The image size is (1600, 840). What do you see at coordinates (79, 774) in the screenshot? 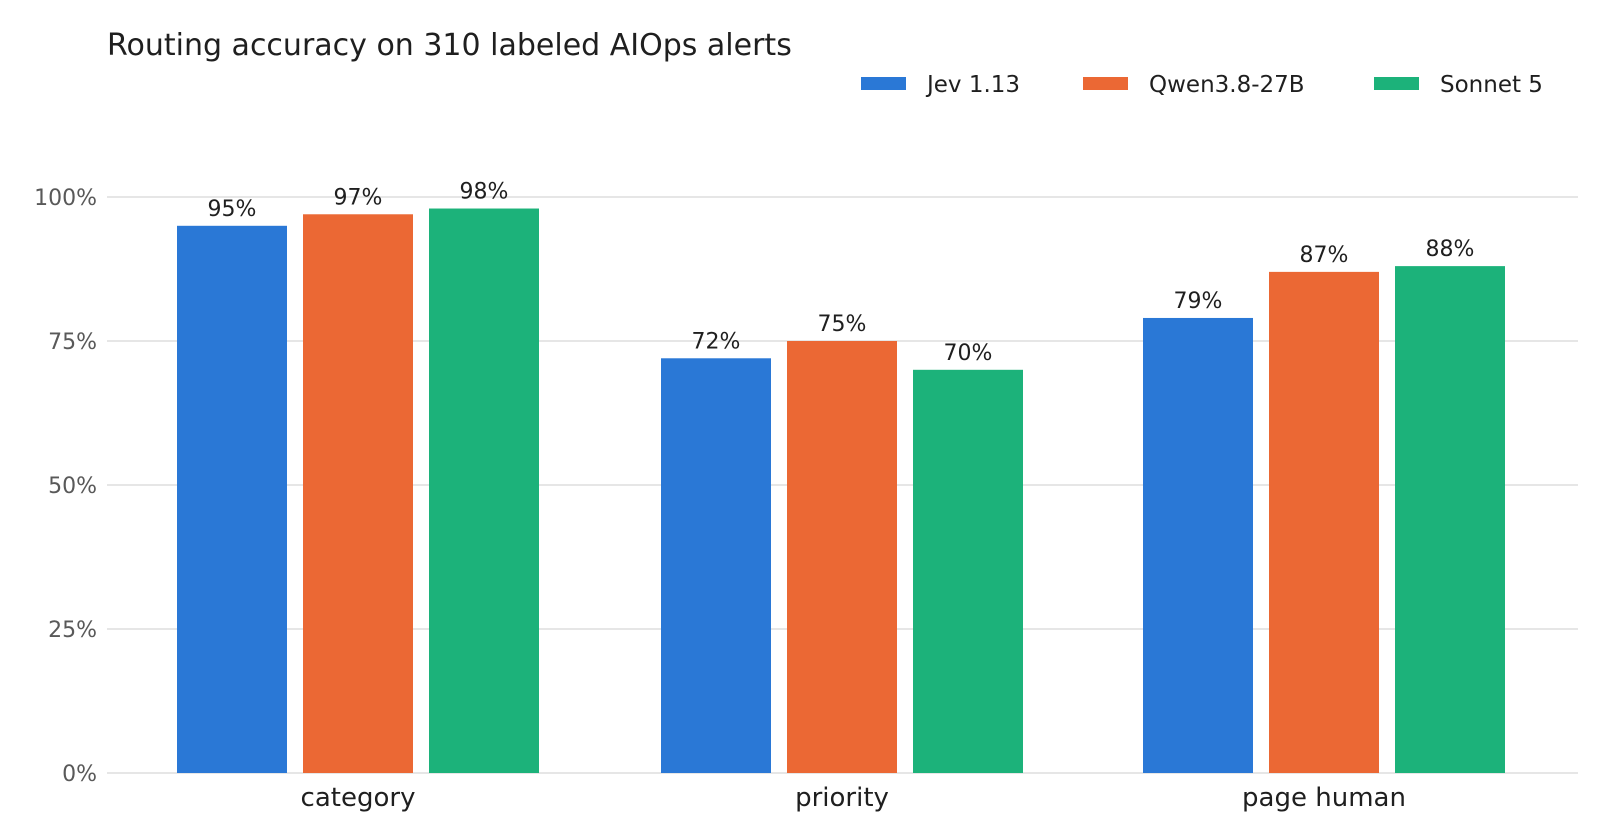
I see `y-tick-label: 0%` at bounding box center [79, 774].